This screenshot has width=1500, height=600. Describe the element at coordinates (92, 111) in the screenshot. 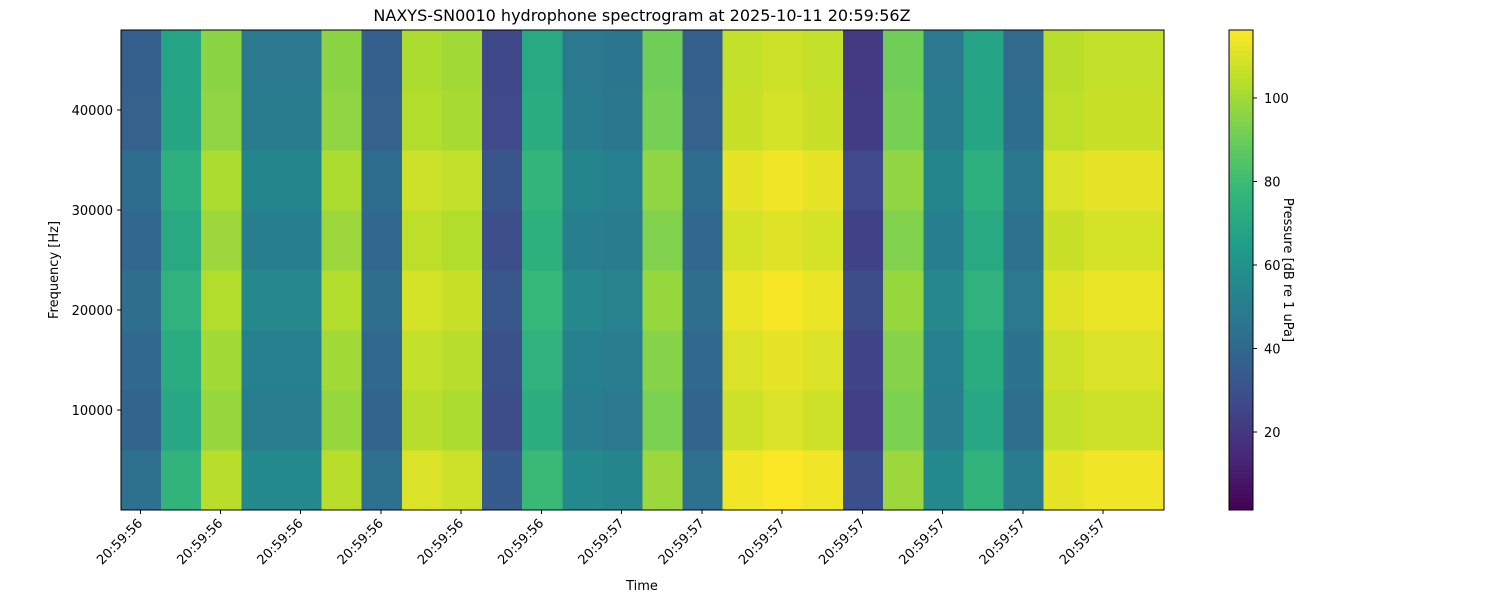

I see `y-tick-label: 40000` at that location.